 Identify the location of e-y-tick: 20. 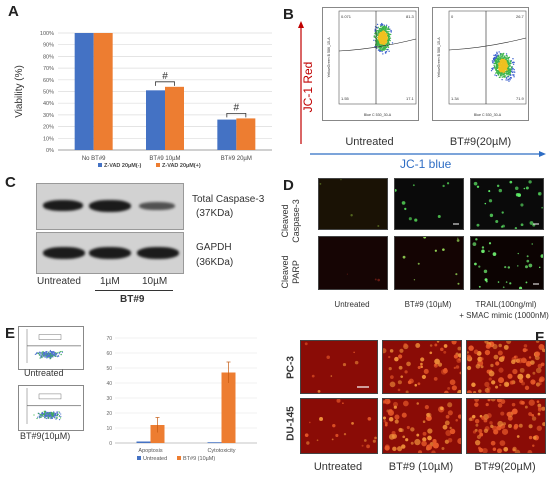
(109, 414).